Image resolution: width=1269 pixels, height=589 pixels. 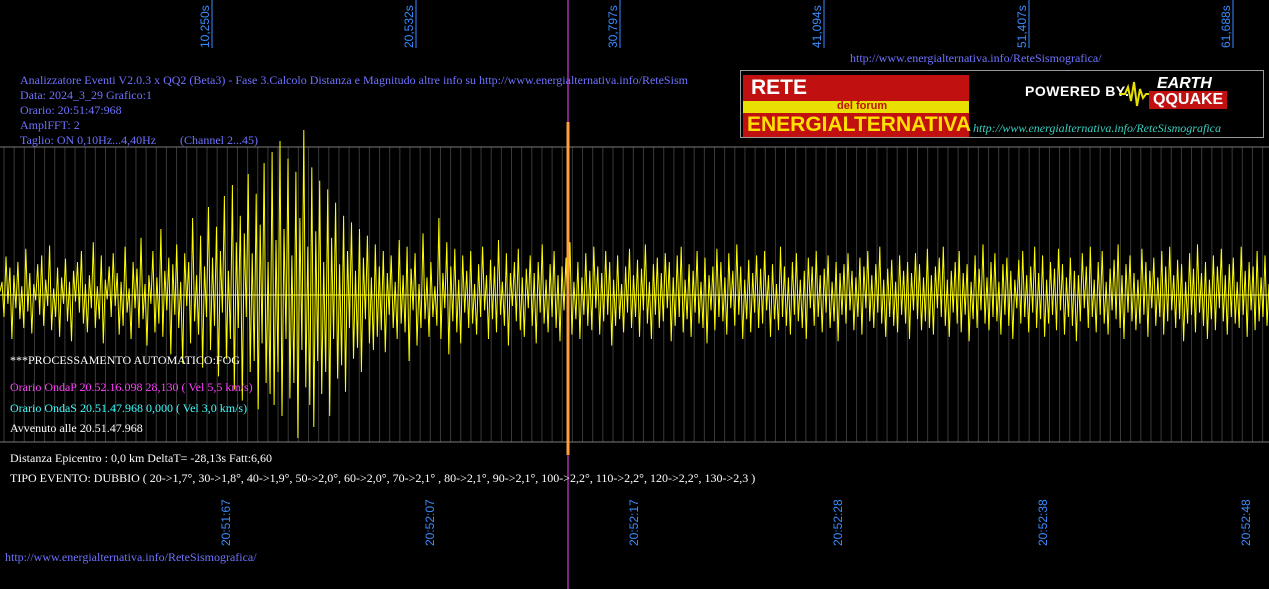 I want to click on event-time-label: Avvenuto alle 20.51.47.968, so click(x=76, y=428).